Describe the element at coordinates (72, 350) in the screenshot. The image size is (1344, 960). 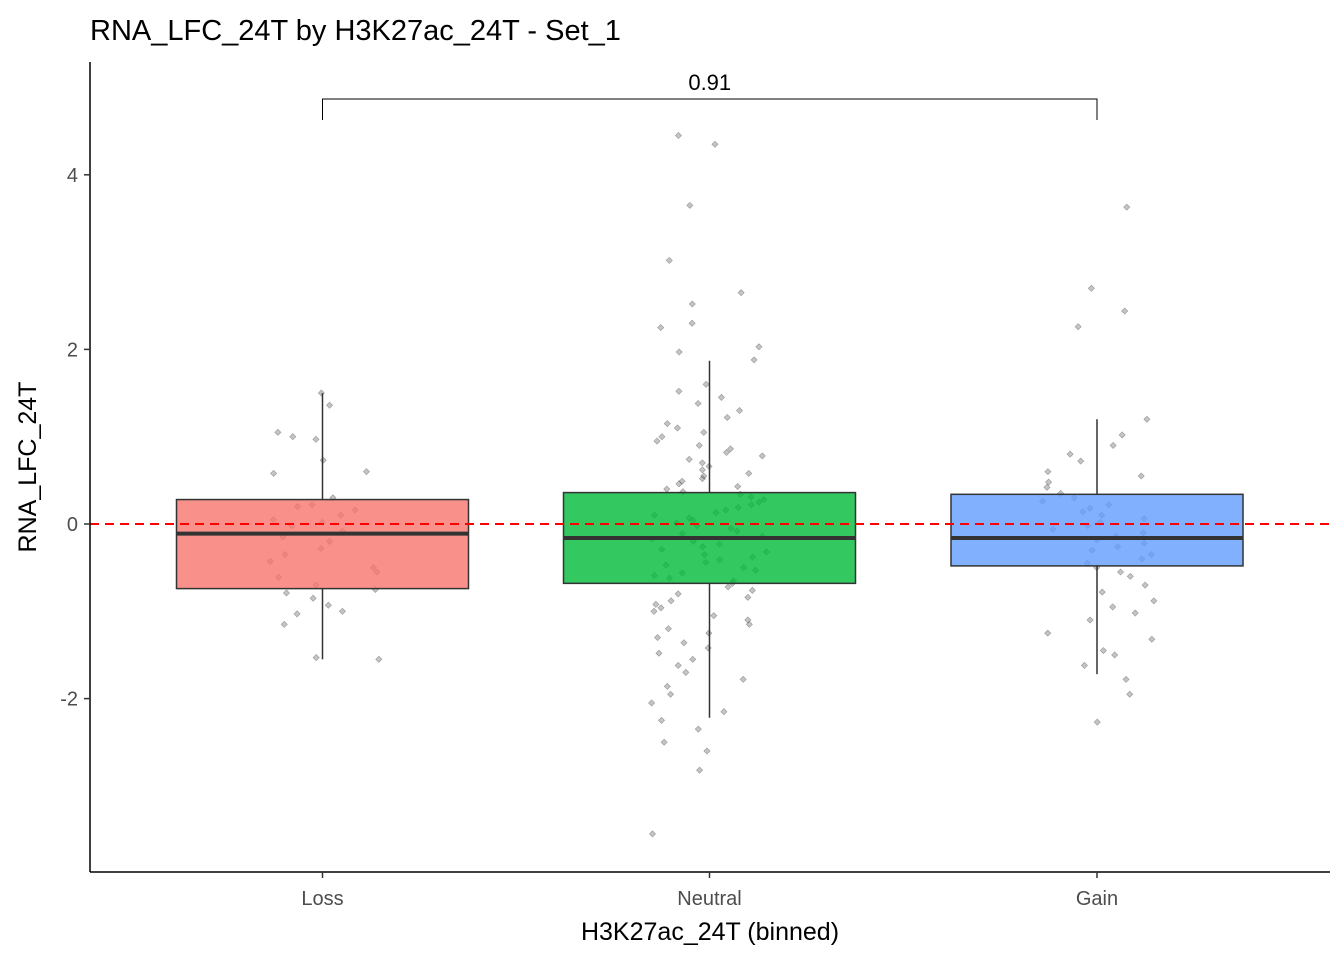
I see `y-tick-label: 2` at that location.